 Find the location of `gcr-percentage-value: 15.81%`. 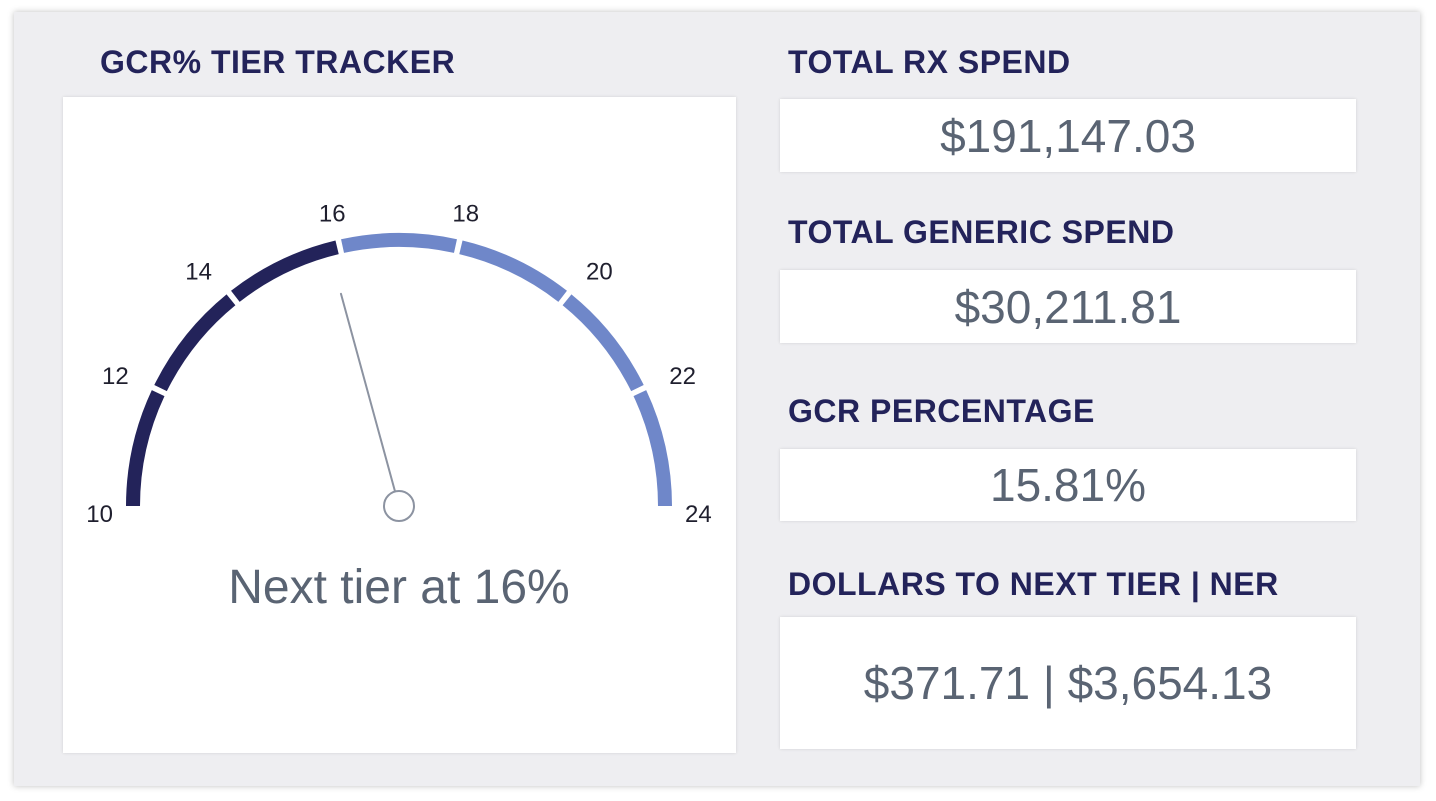

gcr-percentage-value: 15.81% is located at coordinates (1067, 485).